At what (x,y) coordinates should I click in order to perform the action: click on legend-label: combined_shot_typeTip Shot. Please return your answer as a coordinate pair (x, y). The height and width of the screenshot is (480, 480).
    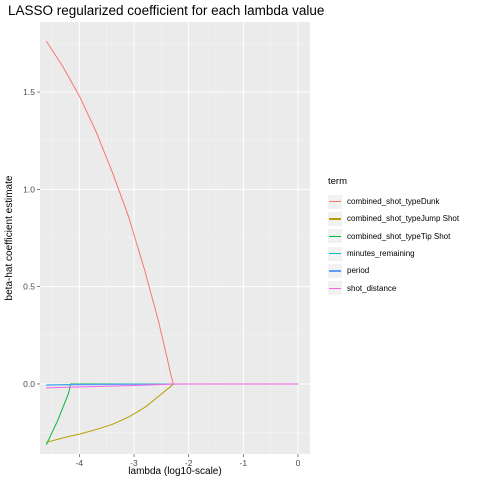
    Looking at the image, I should click on (399, 236).